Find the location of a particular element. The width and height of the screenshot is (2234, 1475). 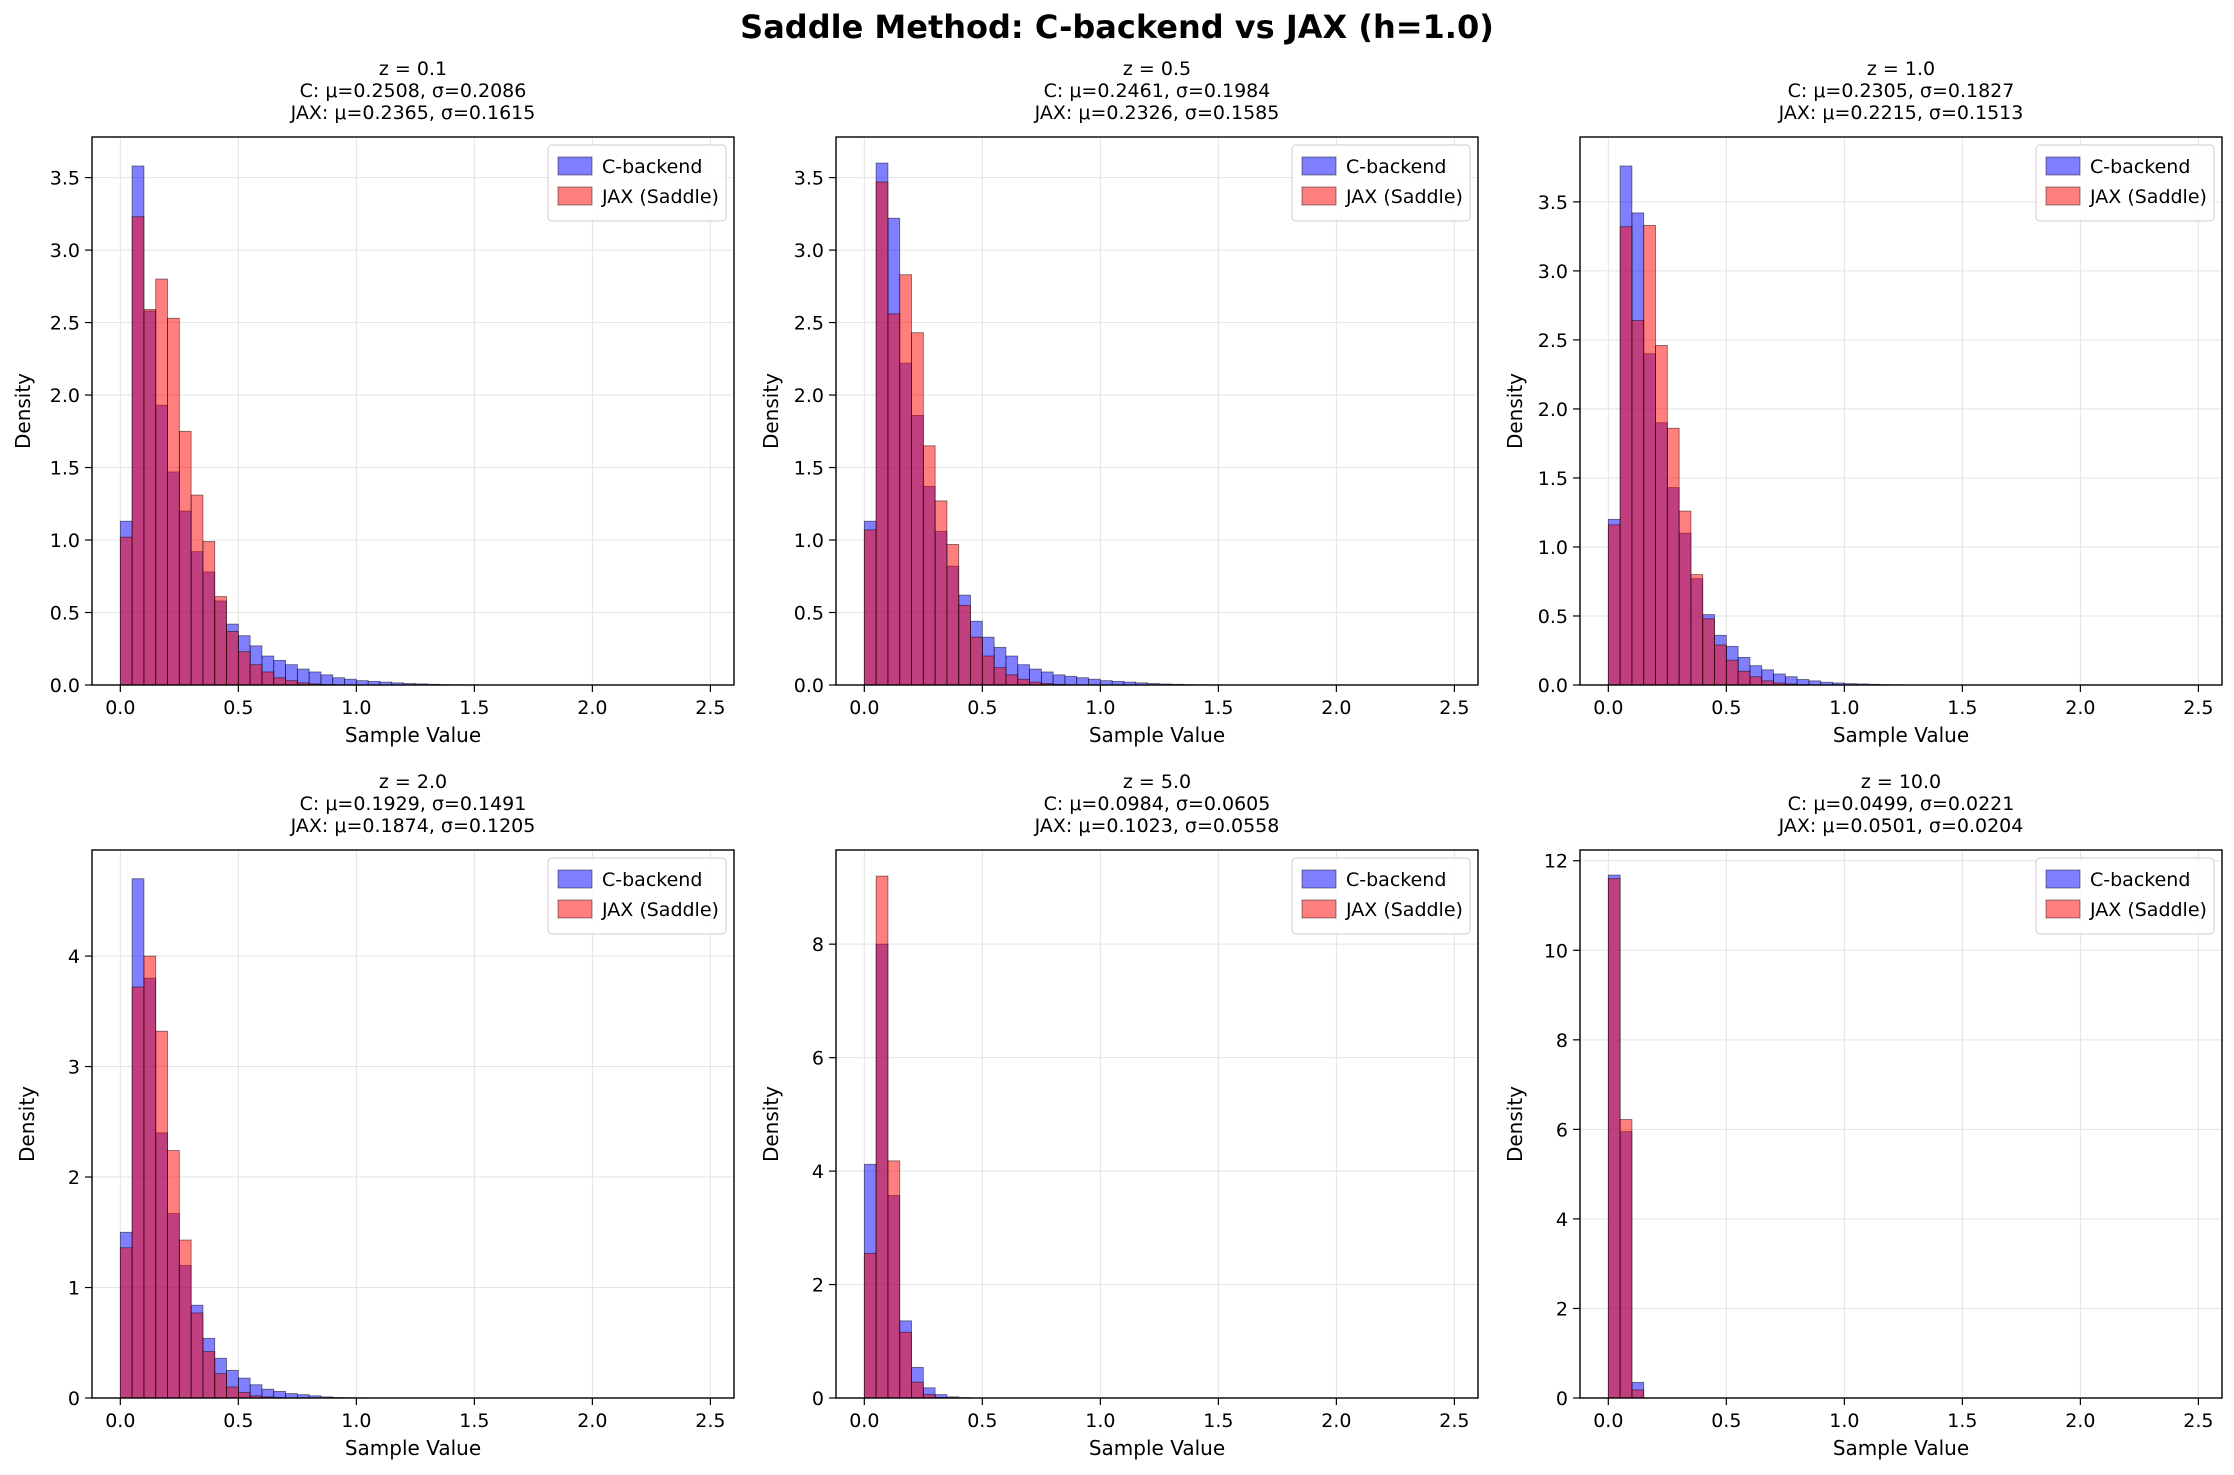

x-axis-label: Sample Value is located at coordinates (1157, 735).